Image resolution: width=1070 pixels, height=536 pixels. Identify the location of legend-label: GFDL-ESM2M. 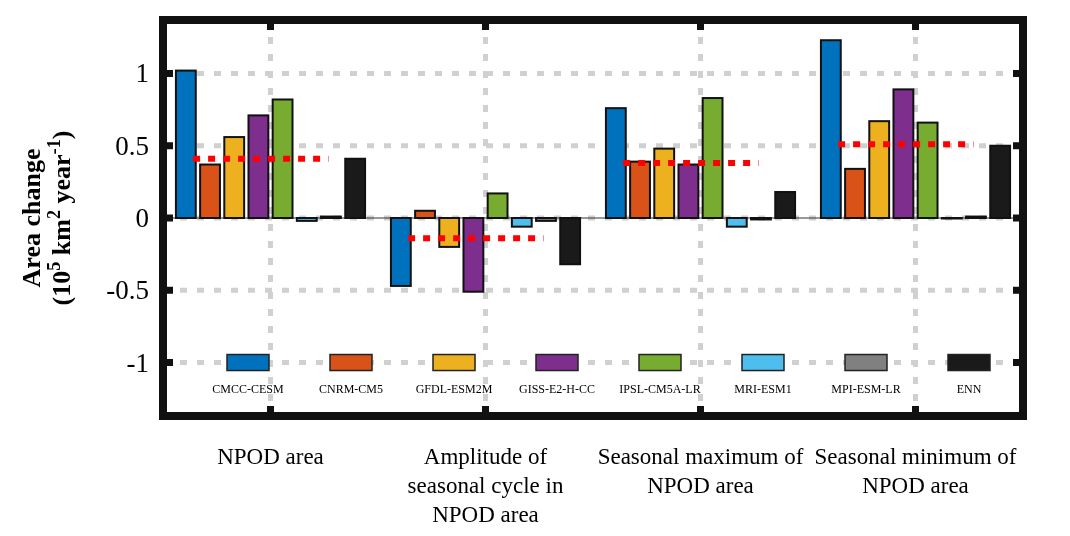
(454, 388).